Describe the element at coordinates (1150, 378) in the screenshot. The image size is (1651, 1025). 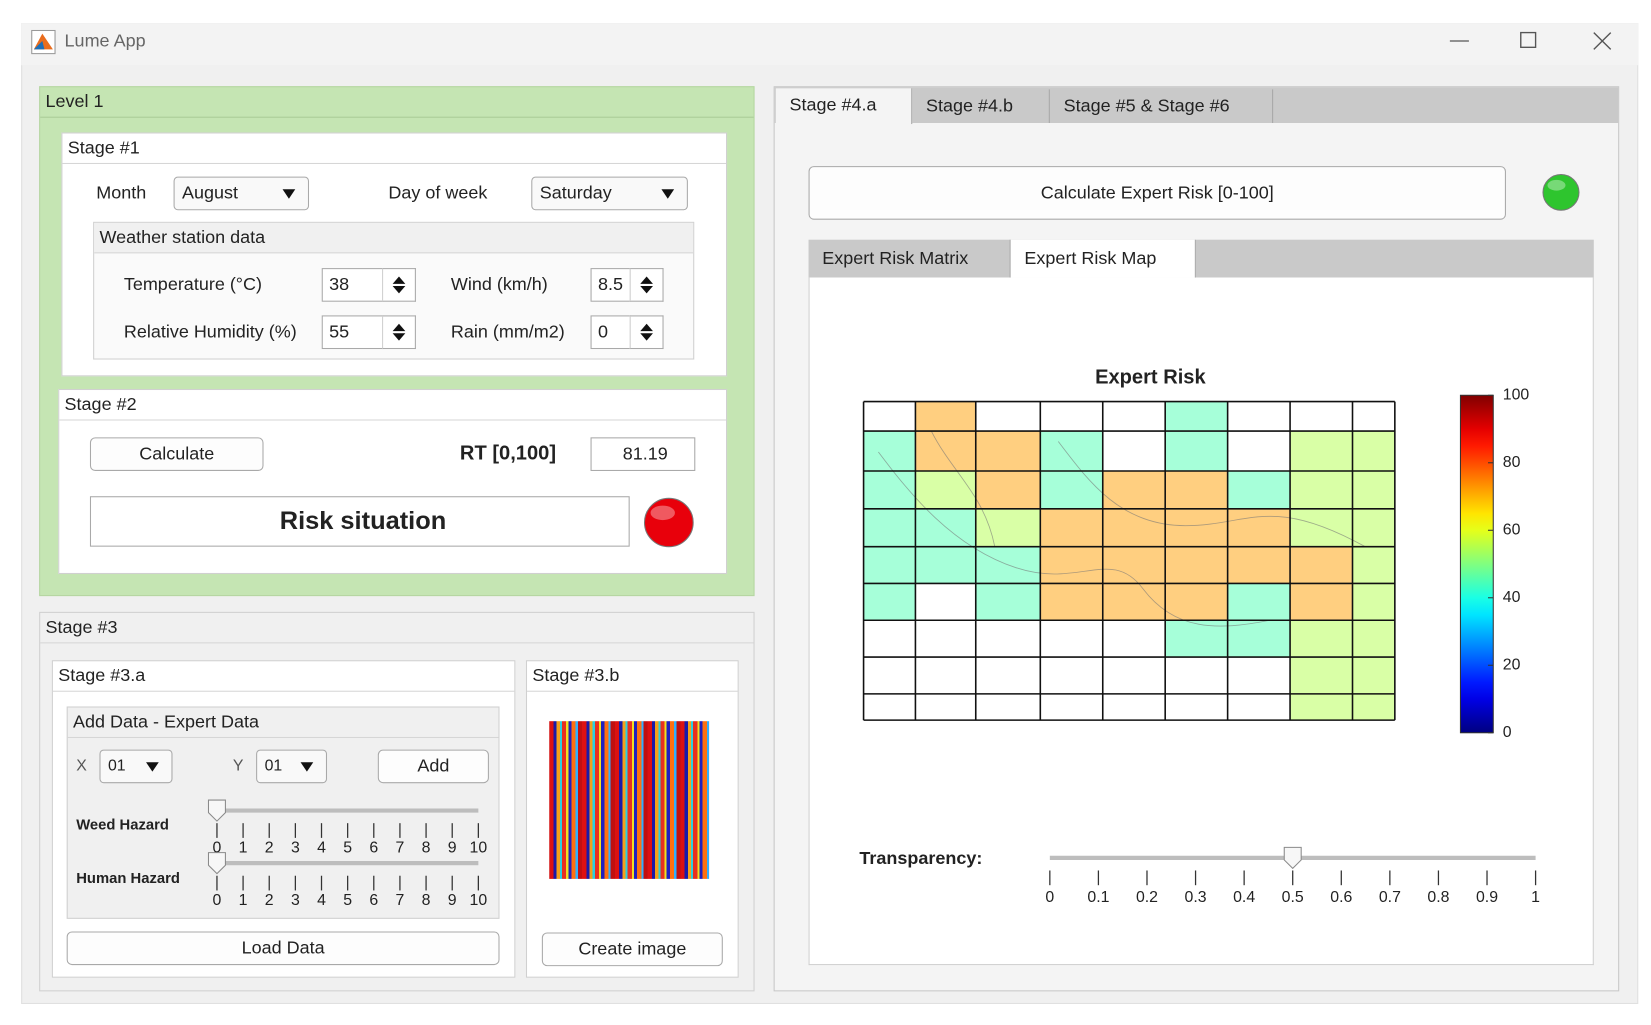
I see `map-title: Expert Risk` at that location.